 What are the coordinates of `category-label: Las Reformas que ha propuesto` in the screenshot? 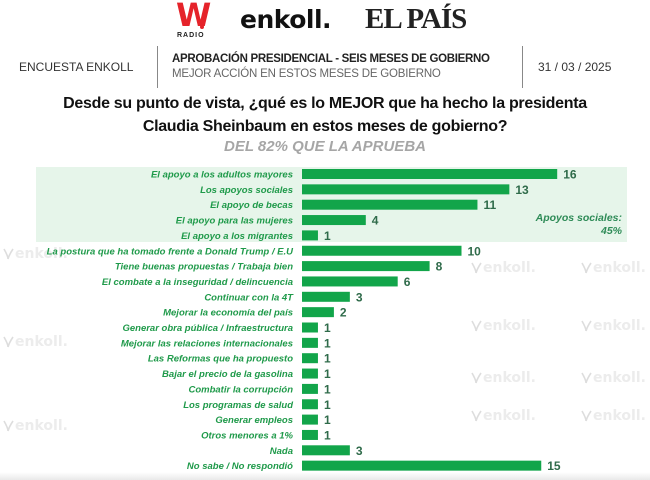 It's located at (220, 359).